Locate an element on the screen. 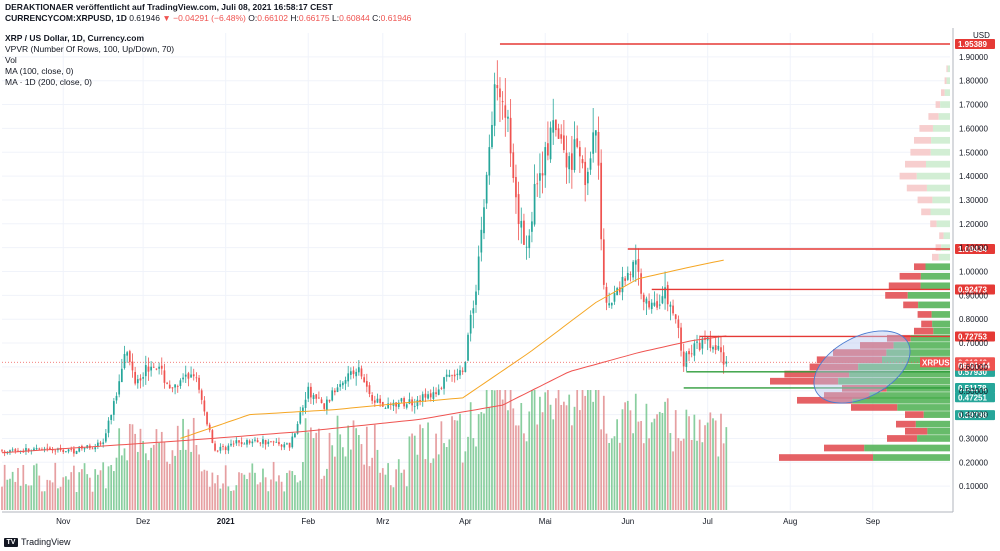  level-price-label: 0.51178 is located at coordinates (972, 388).